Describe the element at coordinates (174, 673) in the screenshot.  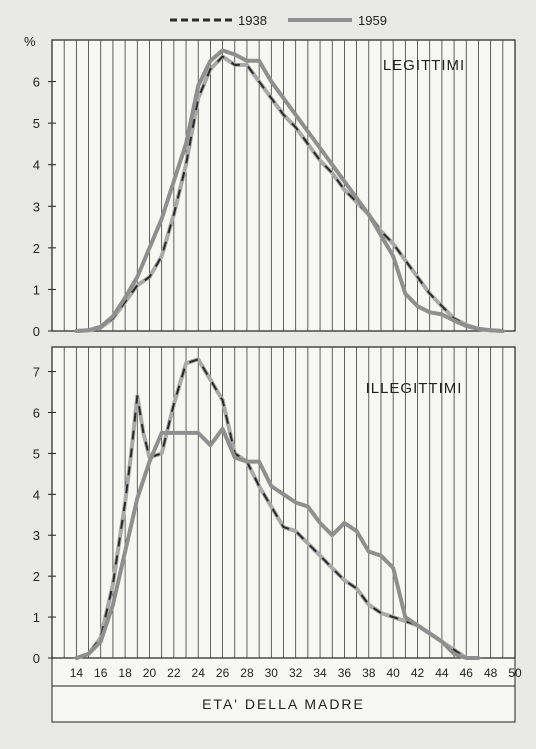
I see `x-tick-label: 22` at that location.